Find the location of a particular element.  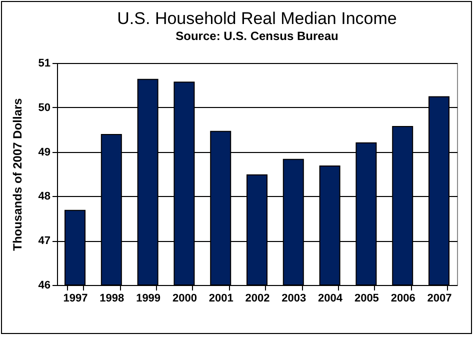

x-tick-label: 2003 is located at coordinates (294, 298).